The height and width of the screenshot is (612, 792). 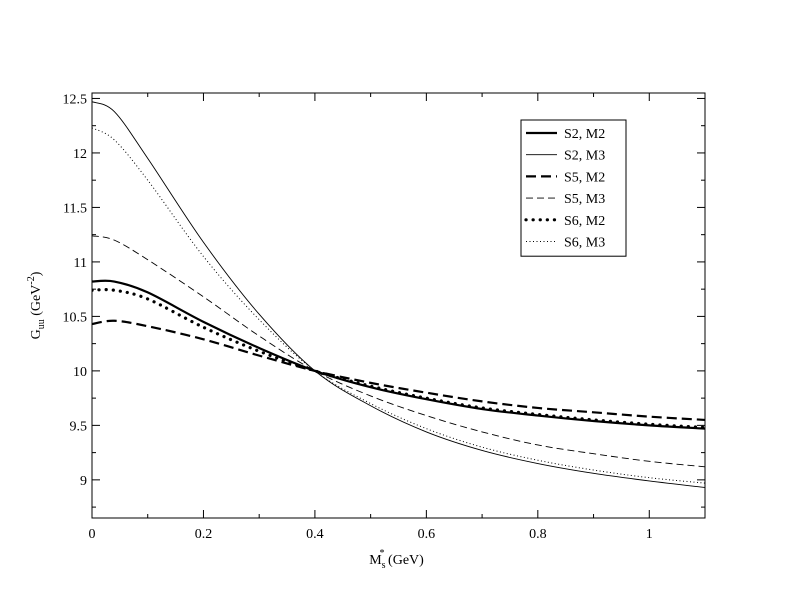 I want to click on y-tick-label: 12, so click(x=80, y=154).